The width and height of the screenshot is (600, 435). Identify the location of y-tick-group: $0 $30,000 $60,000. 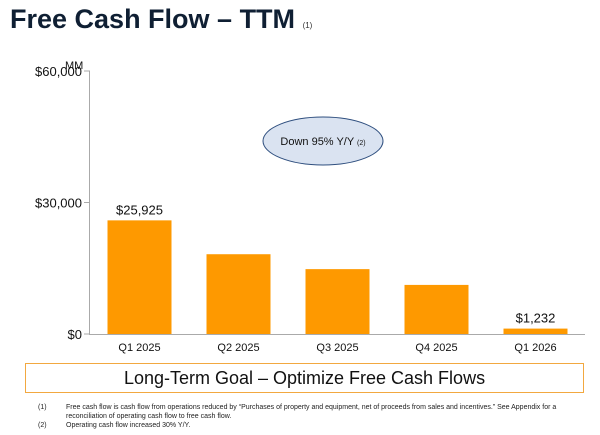
(62, 203).